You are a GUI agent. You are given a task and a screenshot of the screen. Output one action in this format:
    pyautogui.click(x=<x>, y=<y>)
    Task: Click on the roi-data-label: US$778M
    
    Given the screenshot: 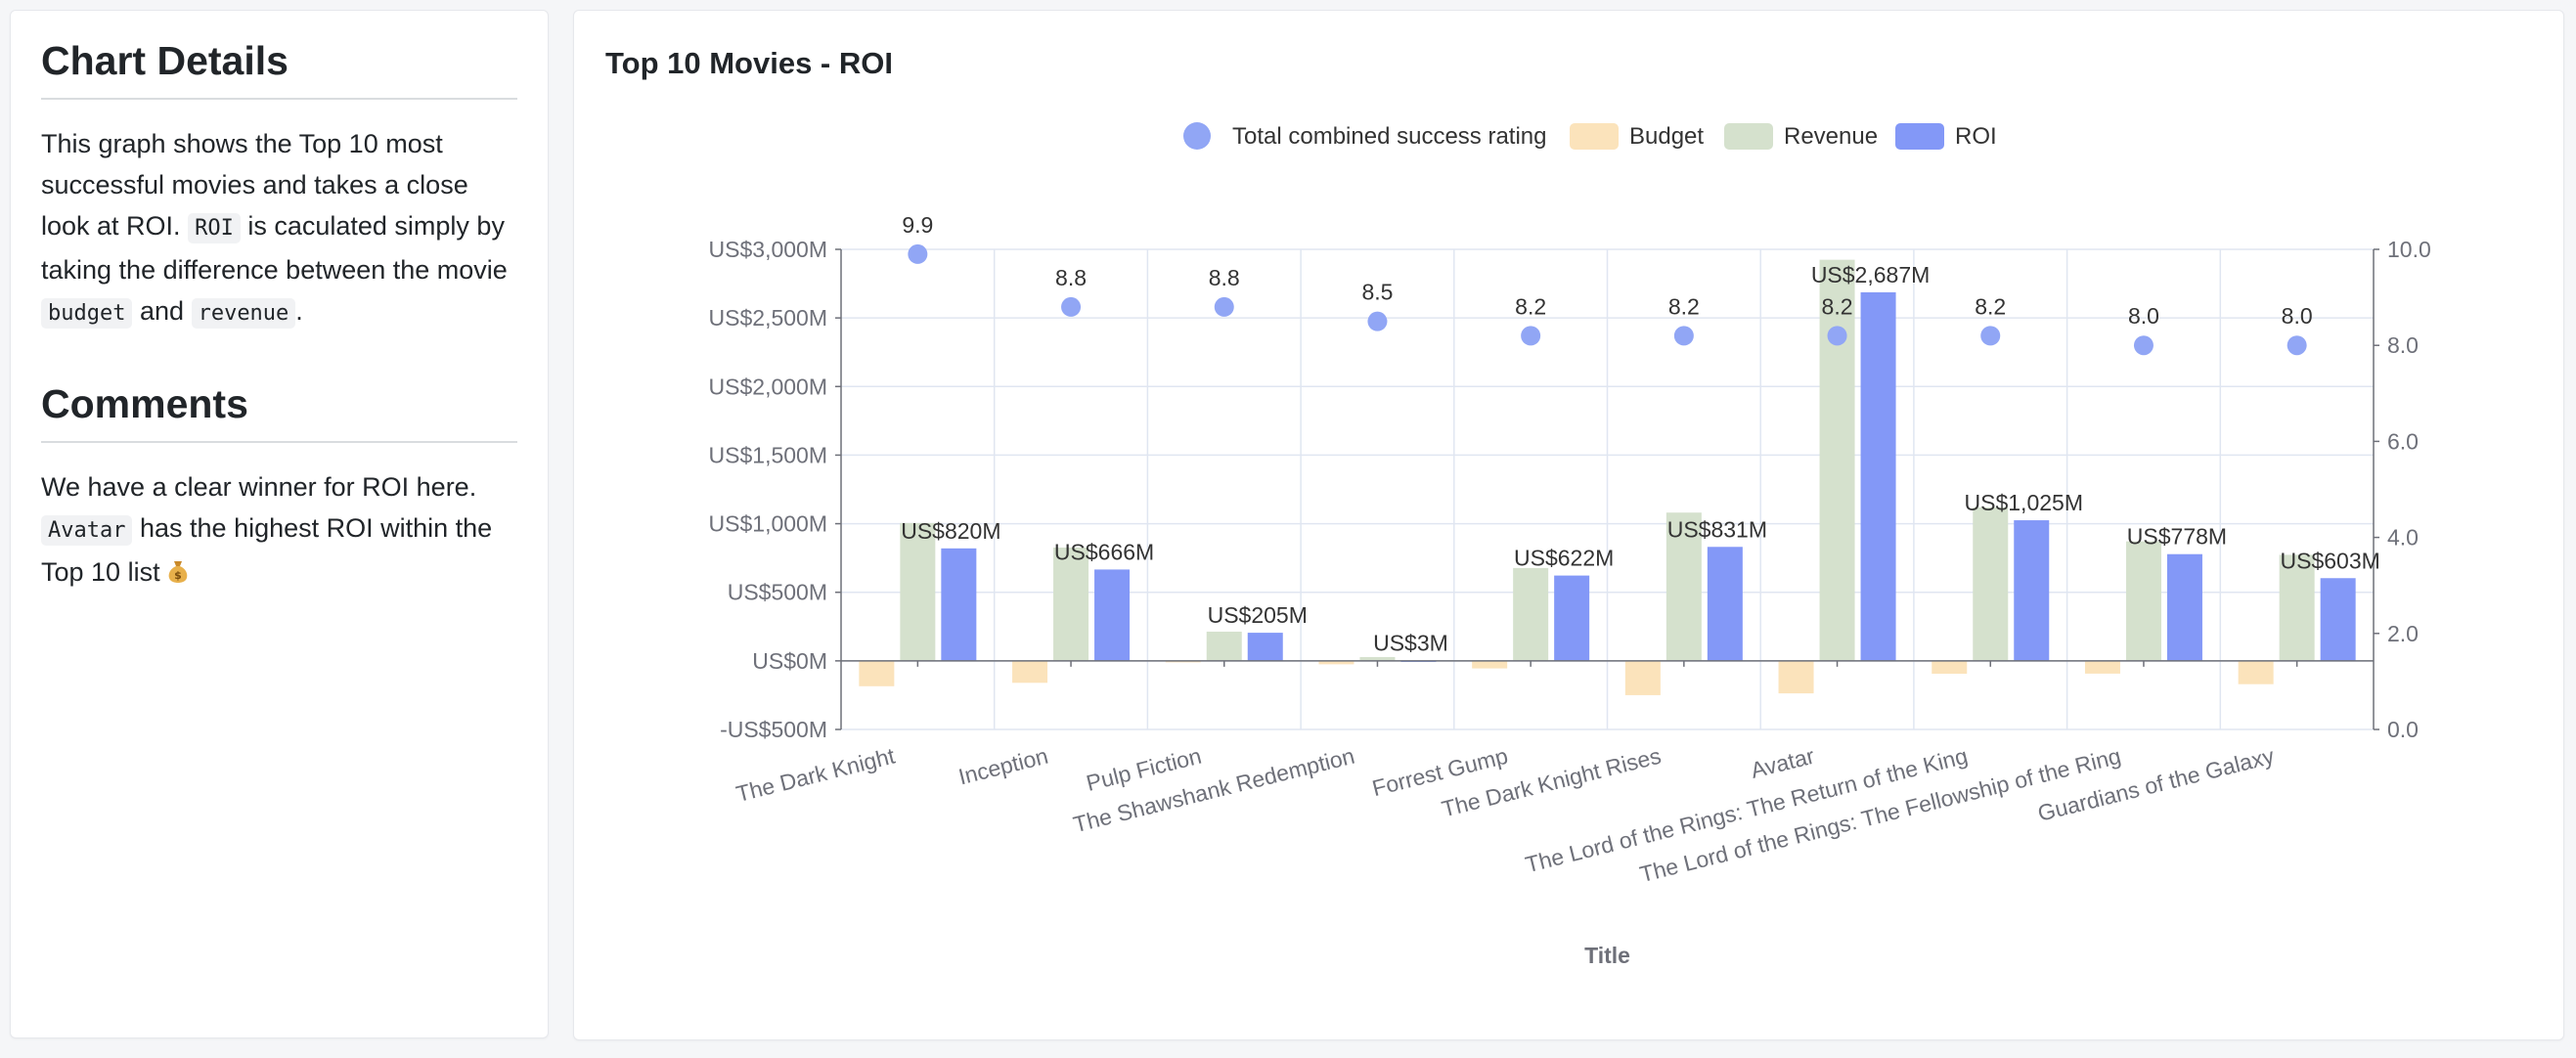 What is the action you would take?
    pyautogui.click(x=2177, y=537)
    